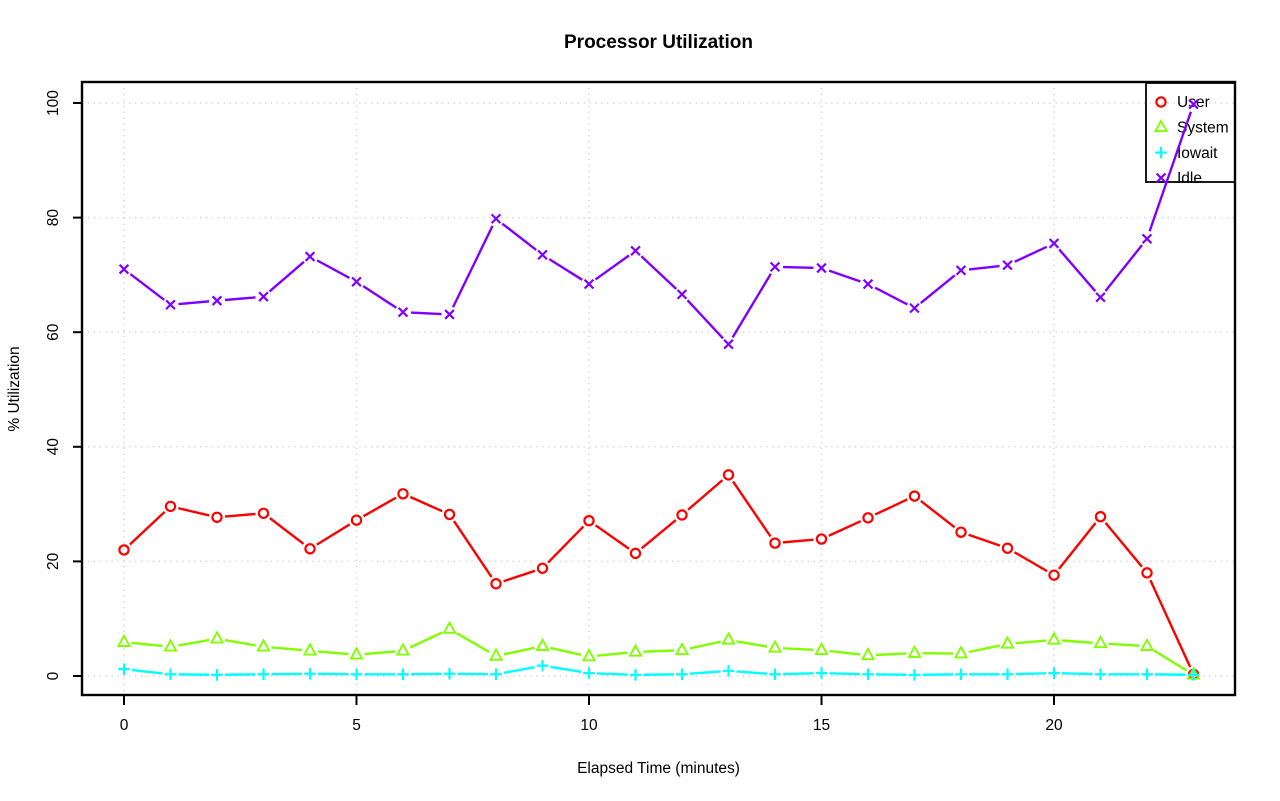  What do you see at coordinates (53, 675) in the screenshot?
I see `y-tick-label: 0` at bounding box center [53, 675].